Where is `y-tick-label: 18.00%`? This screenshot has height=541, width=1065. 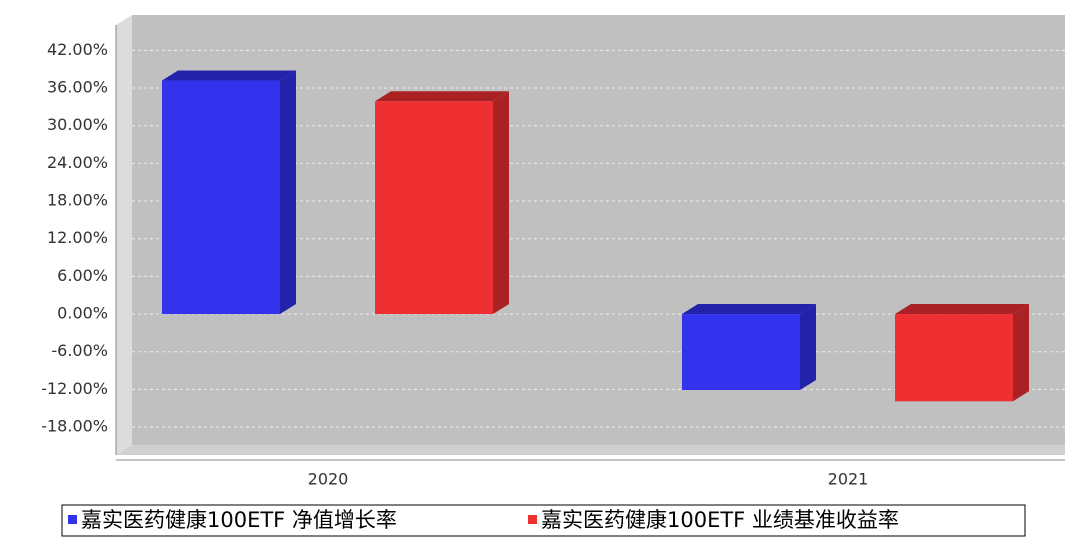
y-tick-label: 18.00% is located at coordinates (77, 200).